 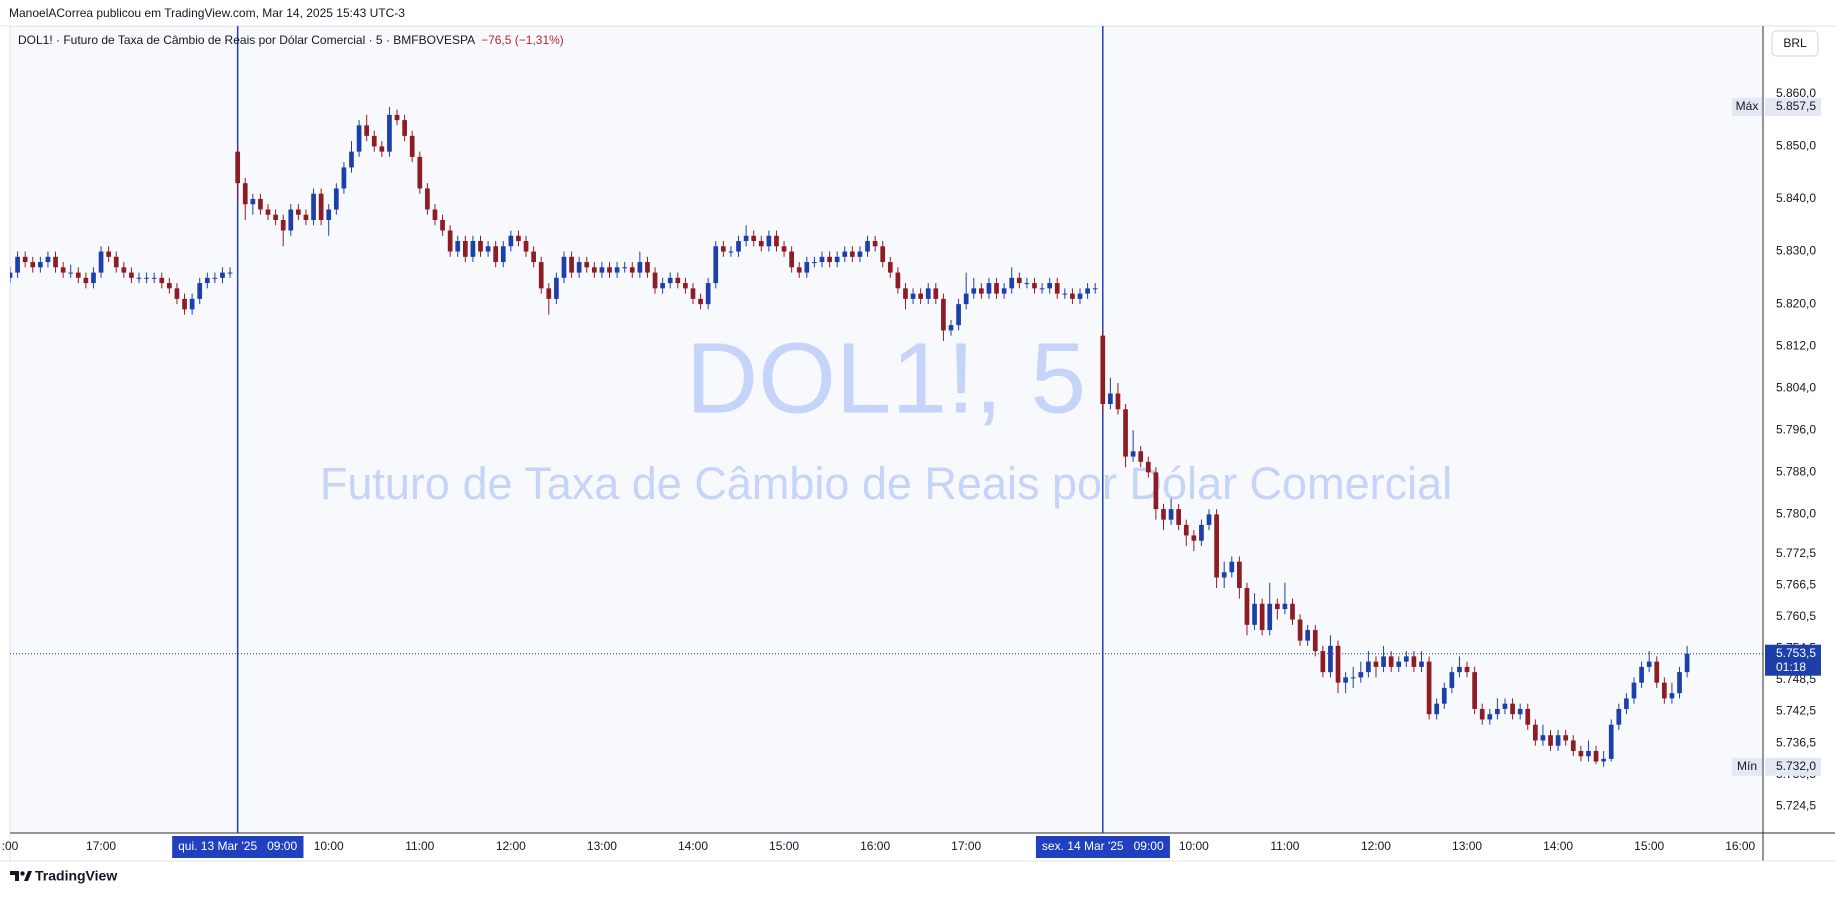 I want to click on x-tick-highlight, so click(x=1102, y=847).